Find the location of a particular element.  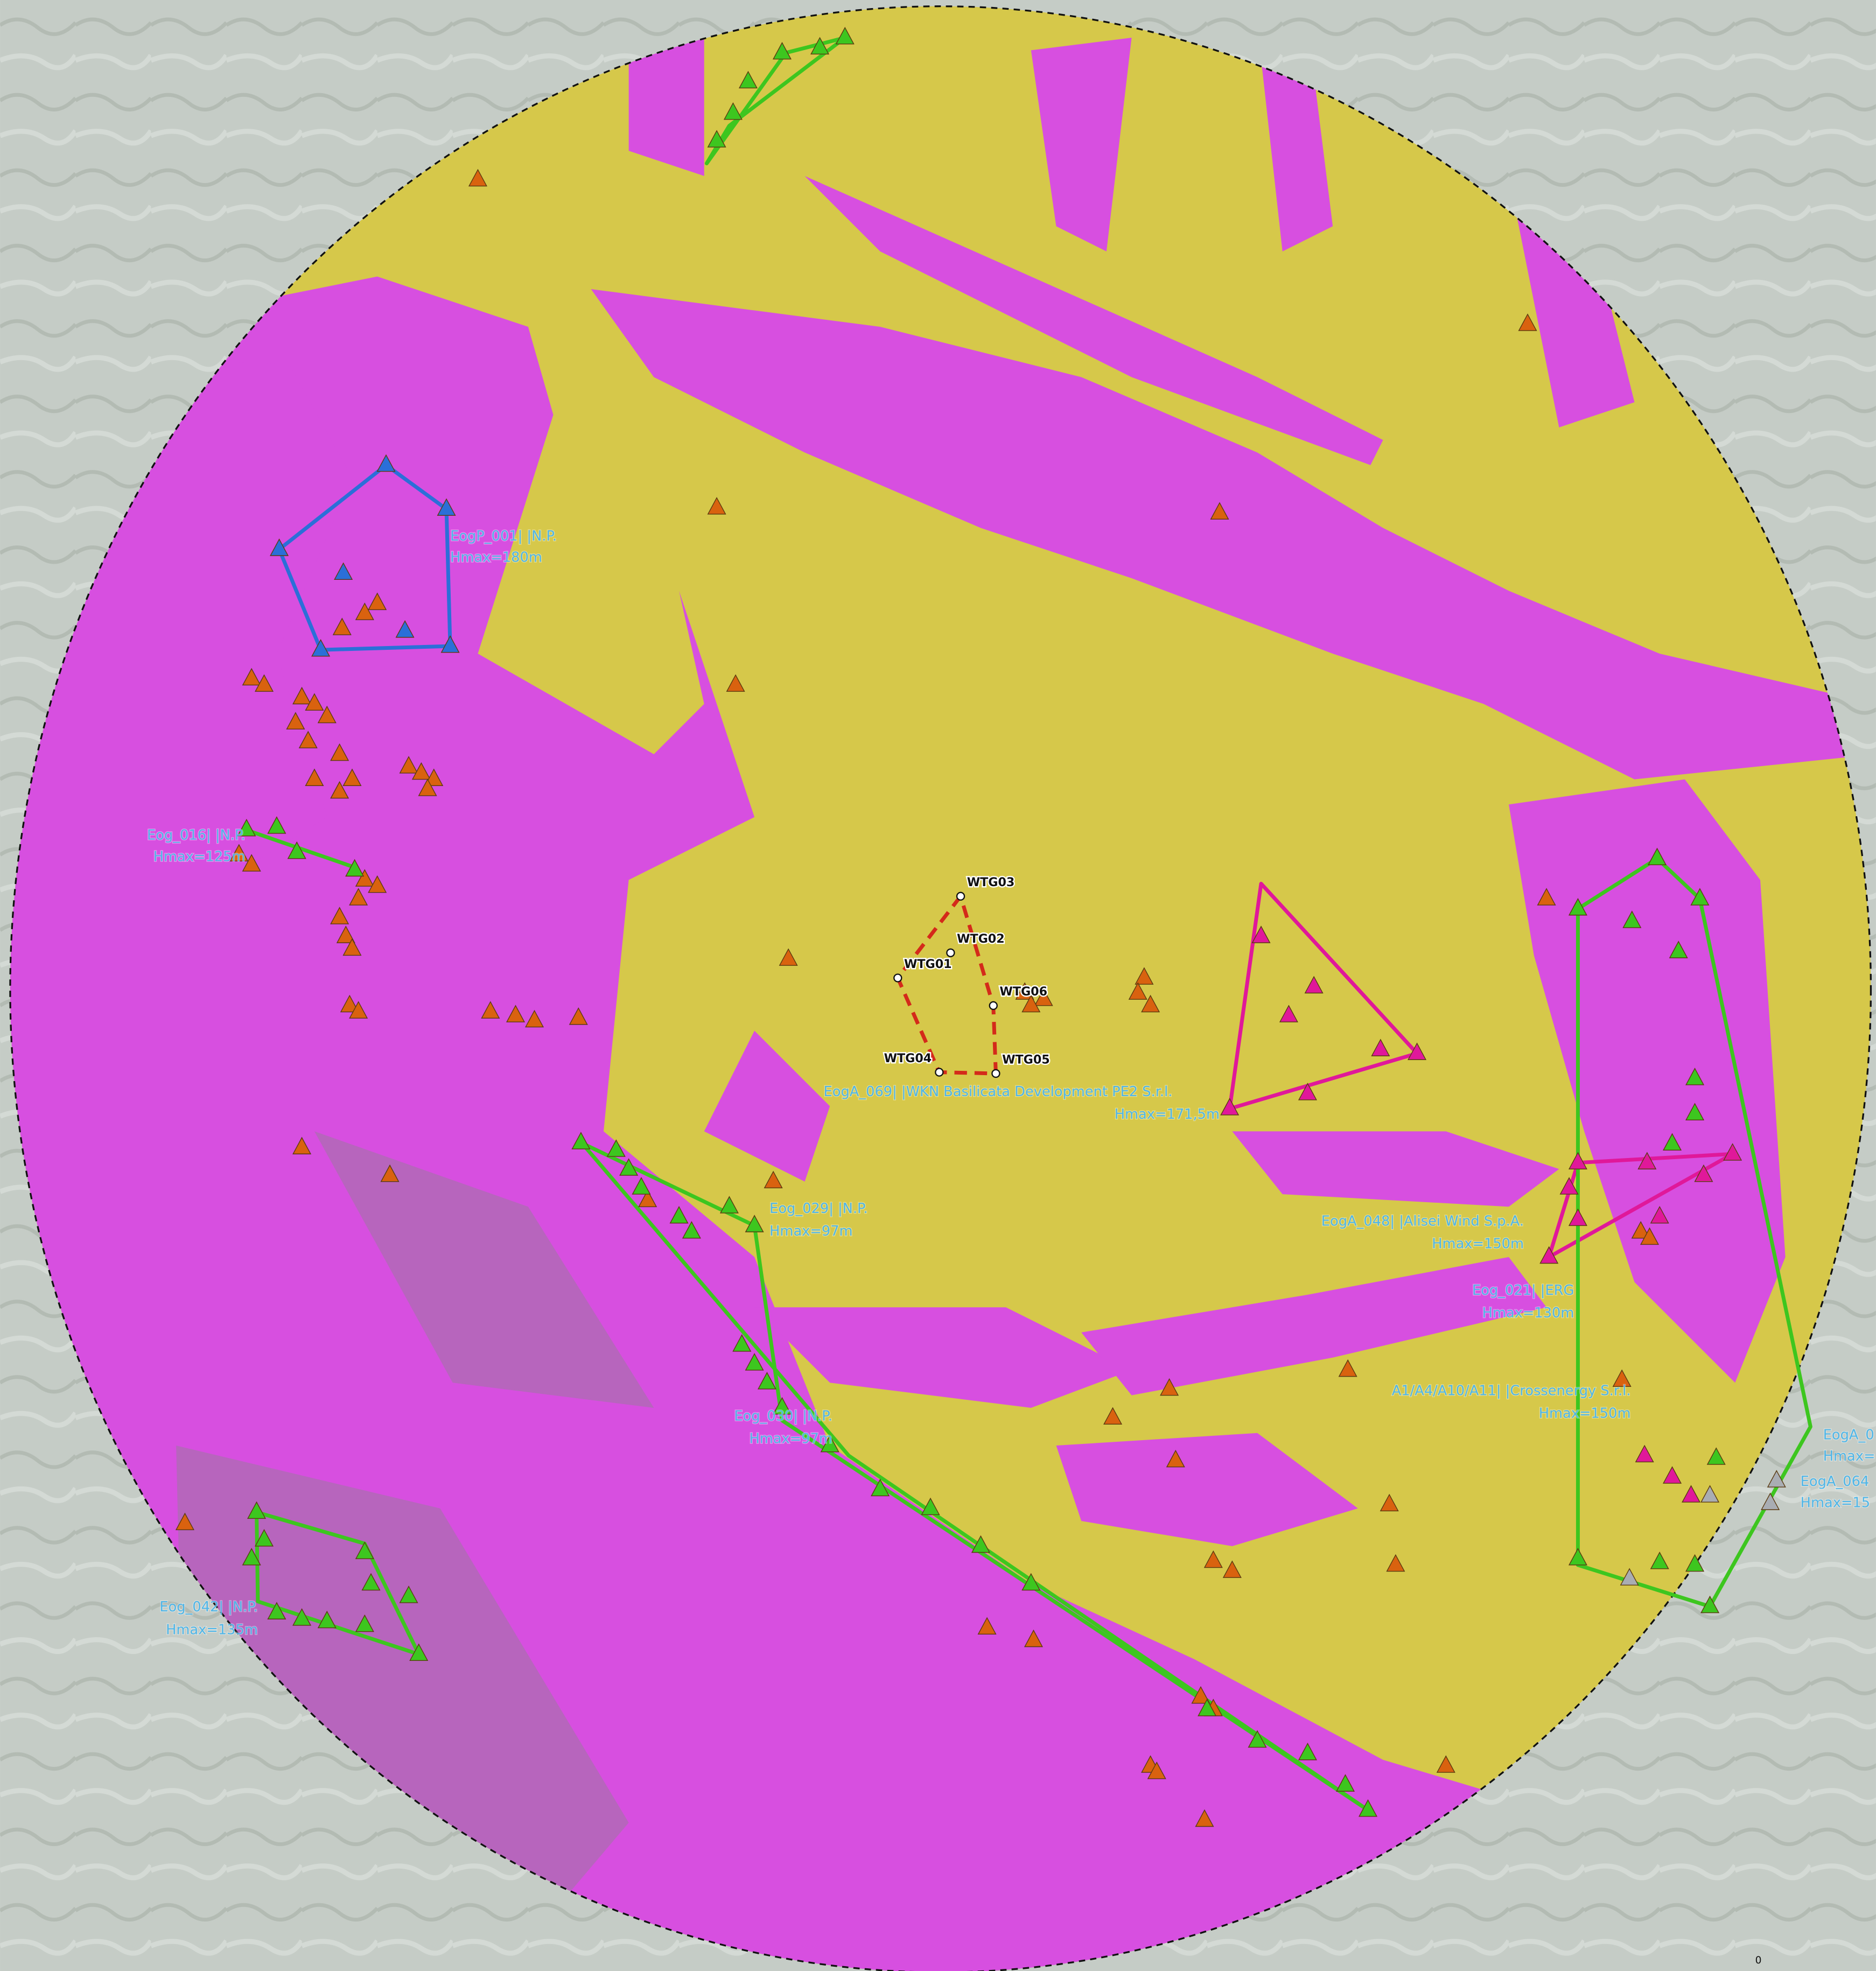

cluster-name: A1/A4/A10/A11| |Crossenergy S.r.l. is located at coordinates (1511, 1391).